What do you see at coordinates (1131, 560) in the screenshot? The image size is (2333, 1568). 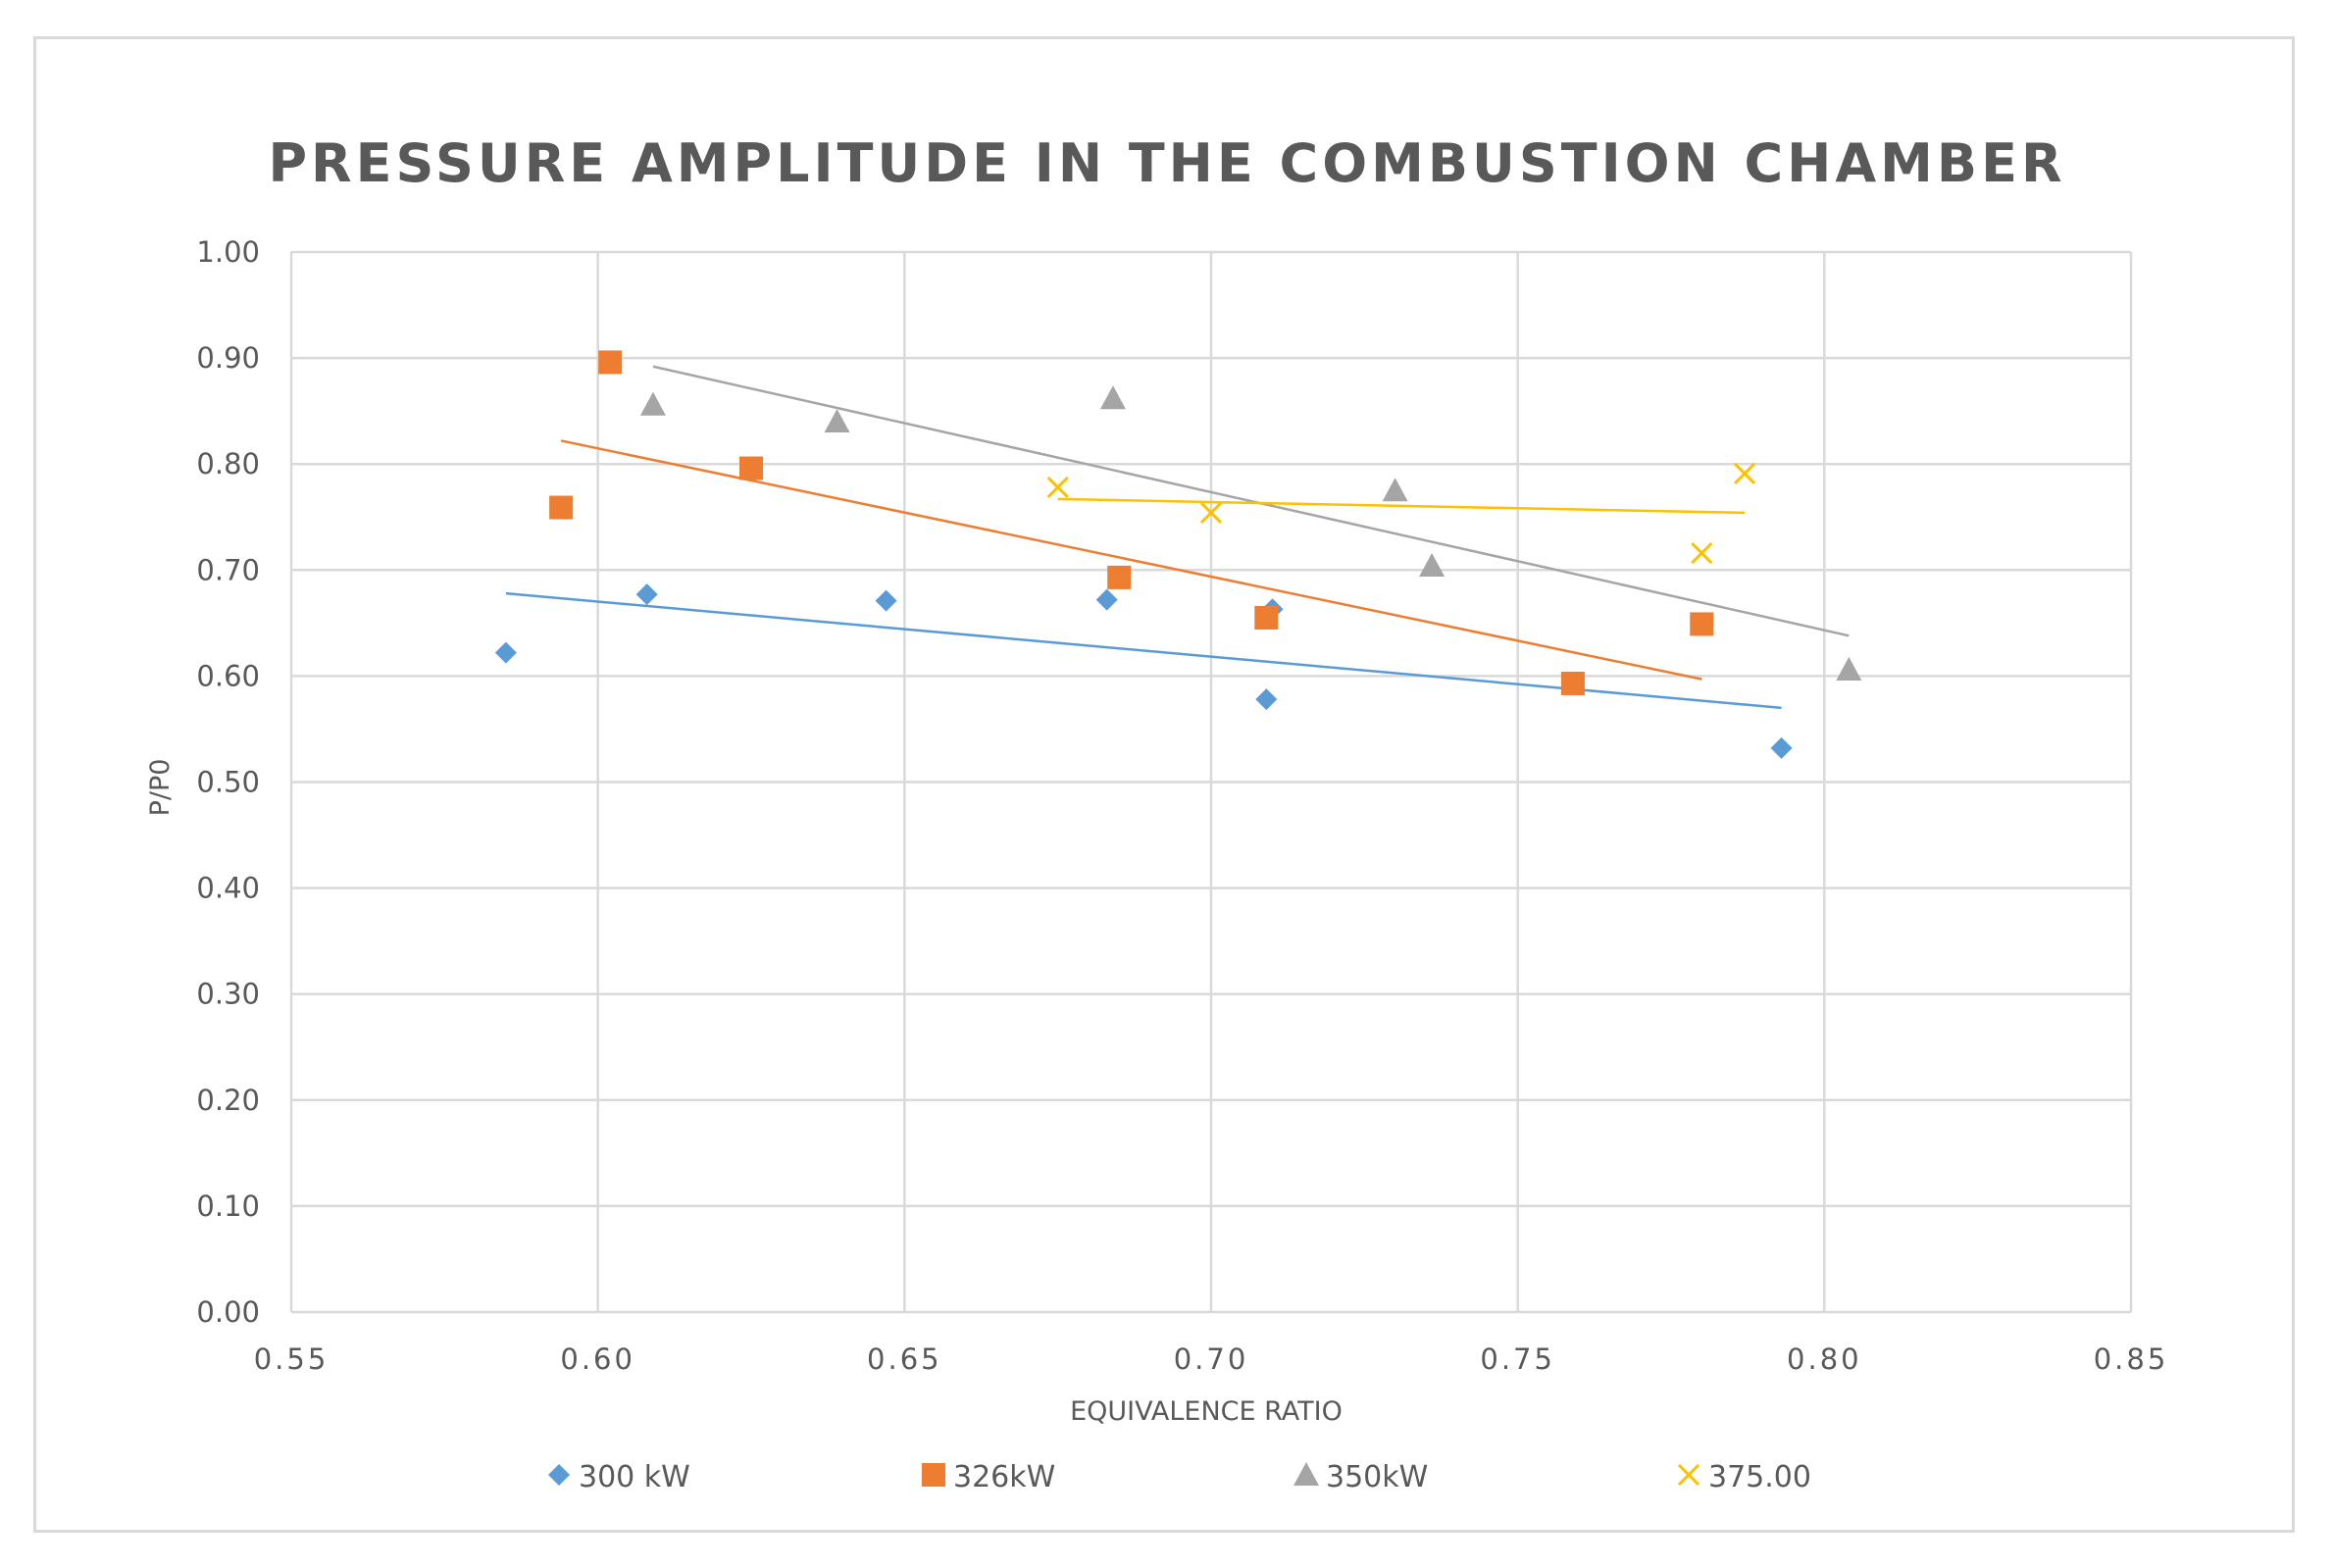 I see `trendline-326kw` at bounding box center [1131, 560].